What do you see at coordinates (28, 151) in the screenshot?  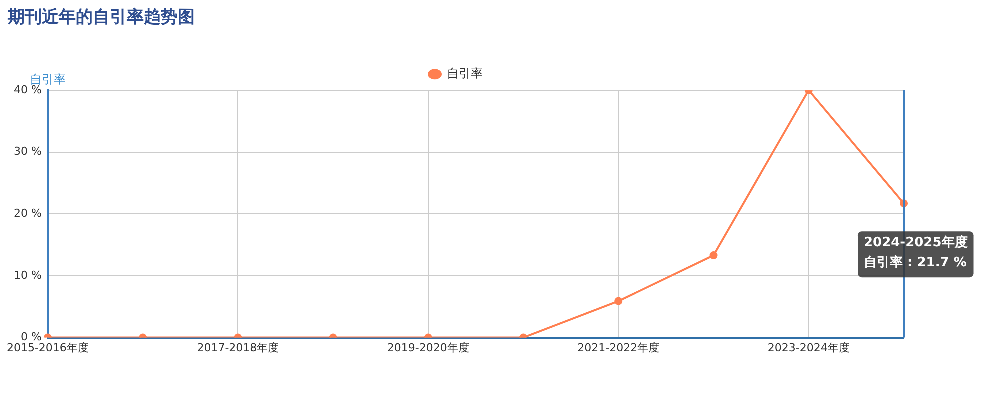 I see `y-tick-label: 30 %` at bounding box center [28, 151].